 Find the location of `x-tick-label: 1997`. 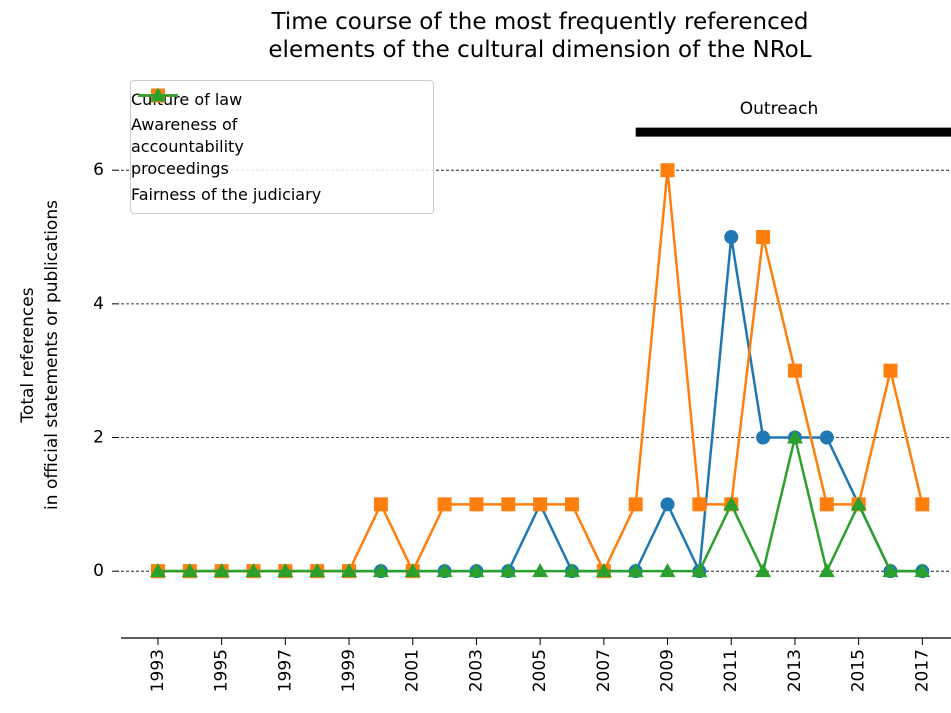

x-tick-label: 1997 is located at coordinates (285, 670).